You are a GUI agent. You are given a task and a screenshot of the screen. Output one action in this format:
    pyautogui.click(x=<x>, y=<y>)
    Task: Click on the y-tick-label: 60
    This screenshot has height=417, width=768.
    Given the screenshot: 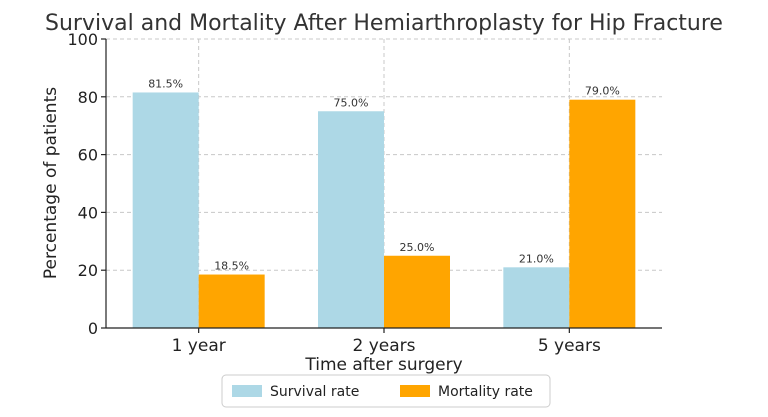 What is the action you would take?
    pyautogui.click(x=88, y=155)
    